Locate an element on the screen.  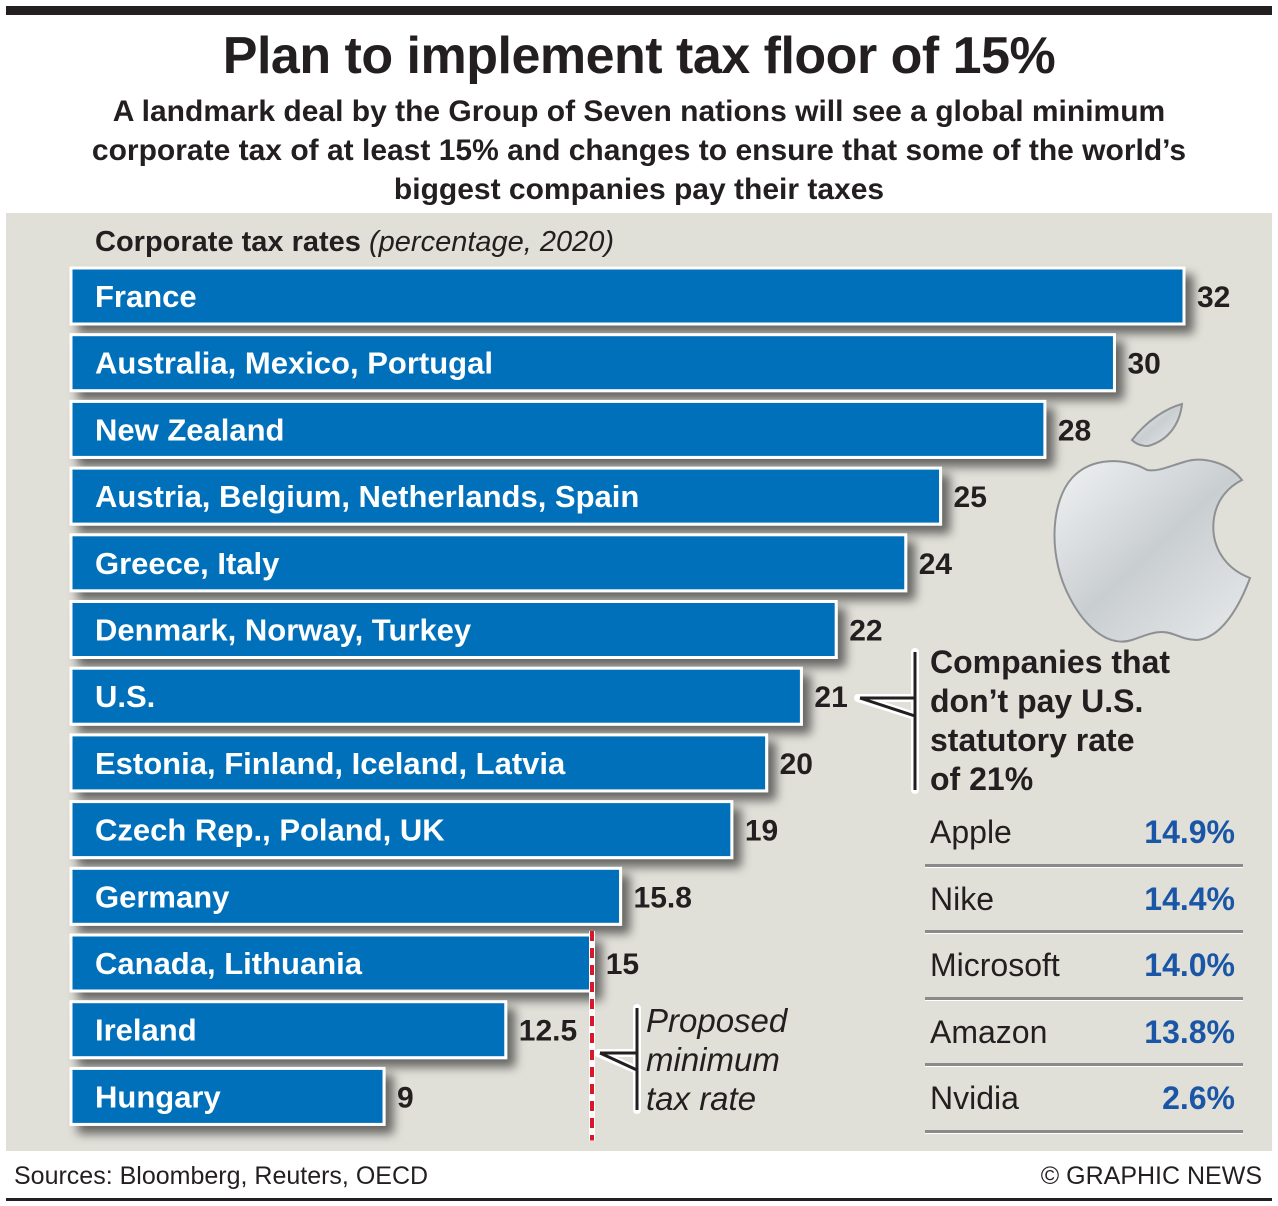
bar-value-label: 32 is located at coordinates (1213, 297).